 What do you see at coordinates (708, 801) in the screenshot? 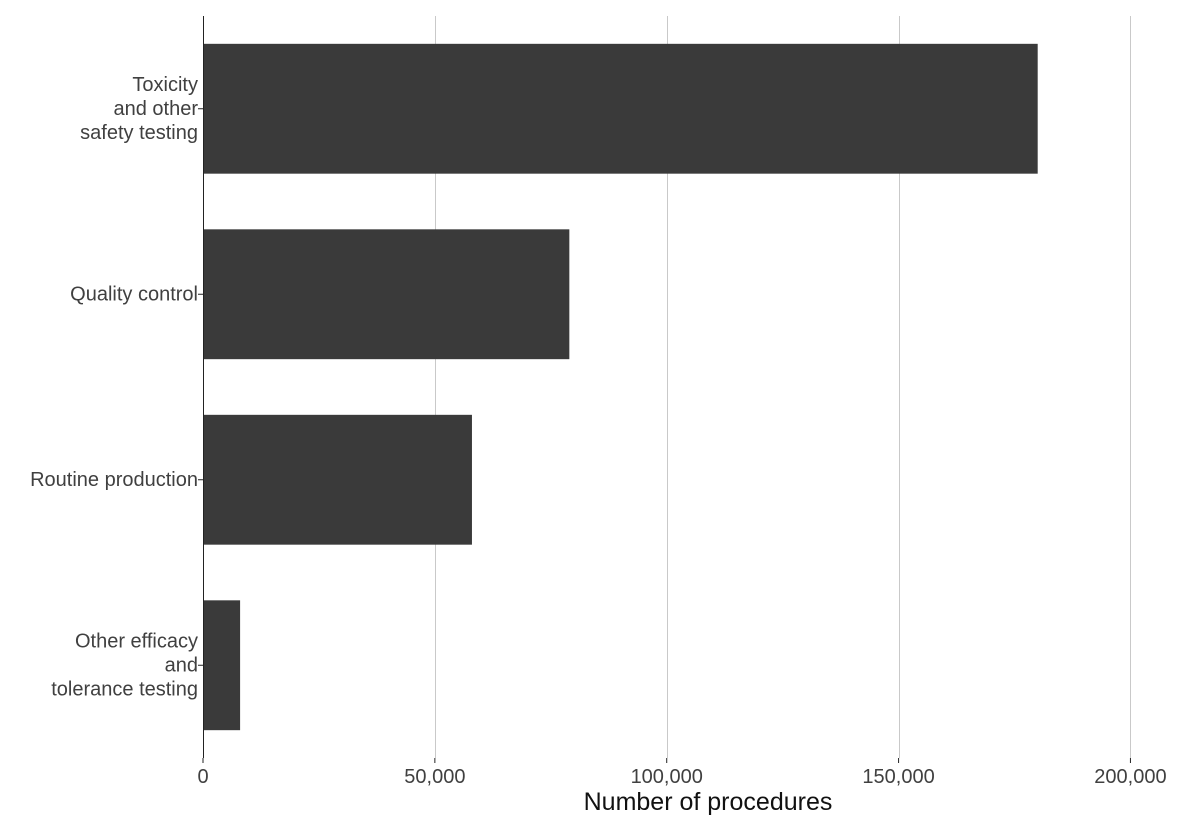
I see `x-axis-title: Number of procedures` at bounding box center [708, 801].